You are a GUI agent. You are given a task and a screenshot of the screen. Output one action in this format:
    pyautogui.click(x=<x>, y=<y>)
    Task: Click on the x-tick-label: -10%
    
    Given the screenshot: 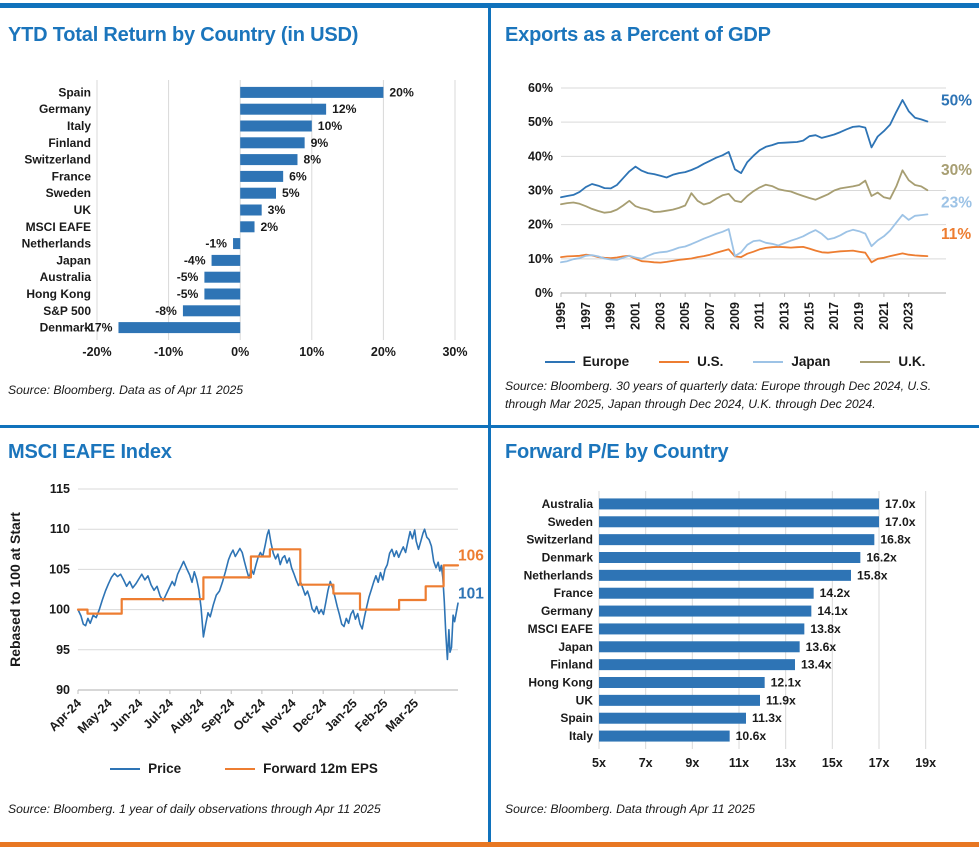 What is the action you would take?
    pyautogui.click(x=168, y=352)
    